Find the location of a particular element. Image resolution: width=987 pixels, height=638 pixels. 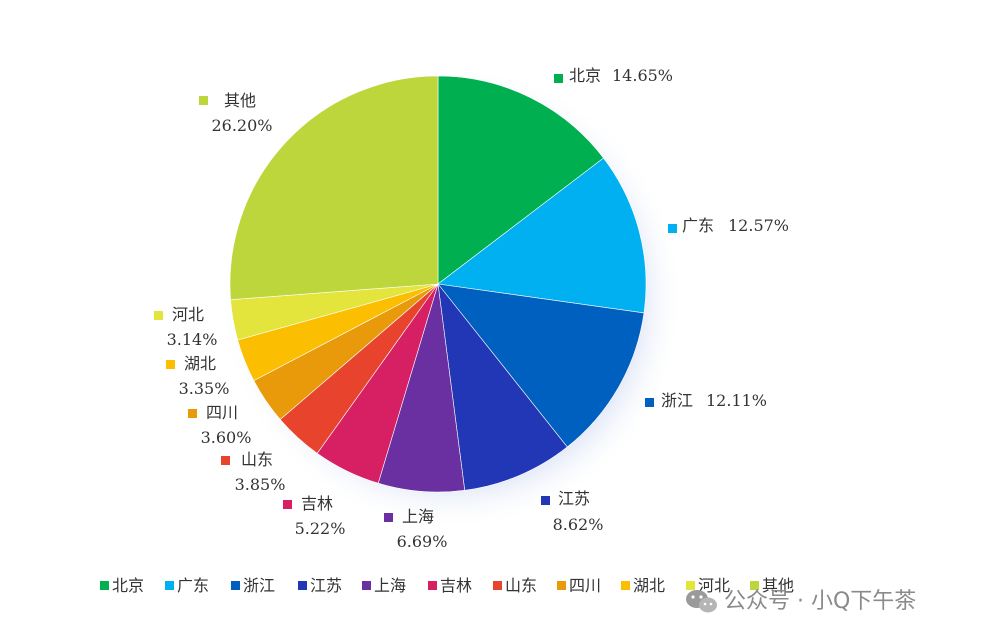

slice-label-name-3: 浙江 is located at coordinates (677, 400).